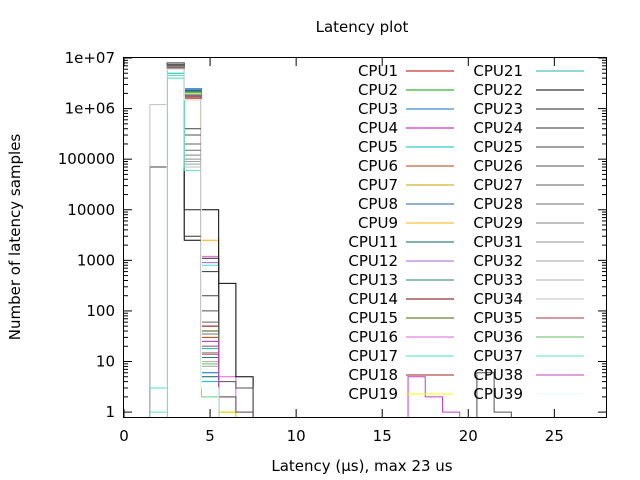 The image size is (640, 480). I want to click on y-tick-label: 1, so click(110, 412).